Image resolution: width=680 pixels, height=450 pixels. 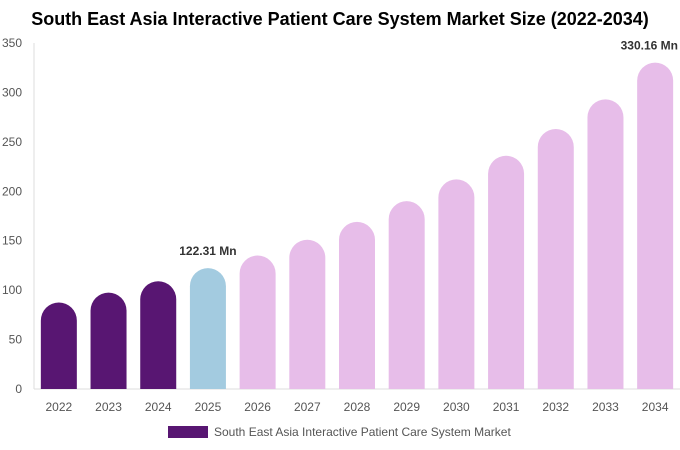 What do you see at coordinates (208, 407) in the screenshot?
I see `x-tick-label: 2025` at bounding box center [208, 407].